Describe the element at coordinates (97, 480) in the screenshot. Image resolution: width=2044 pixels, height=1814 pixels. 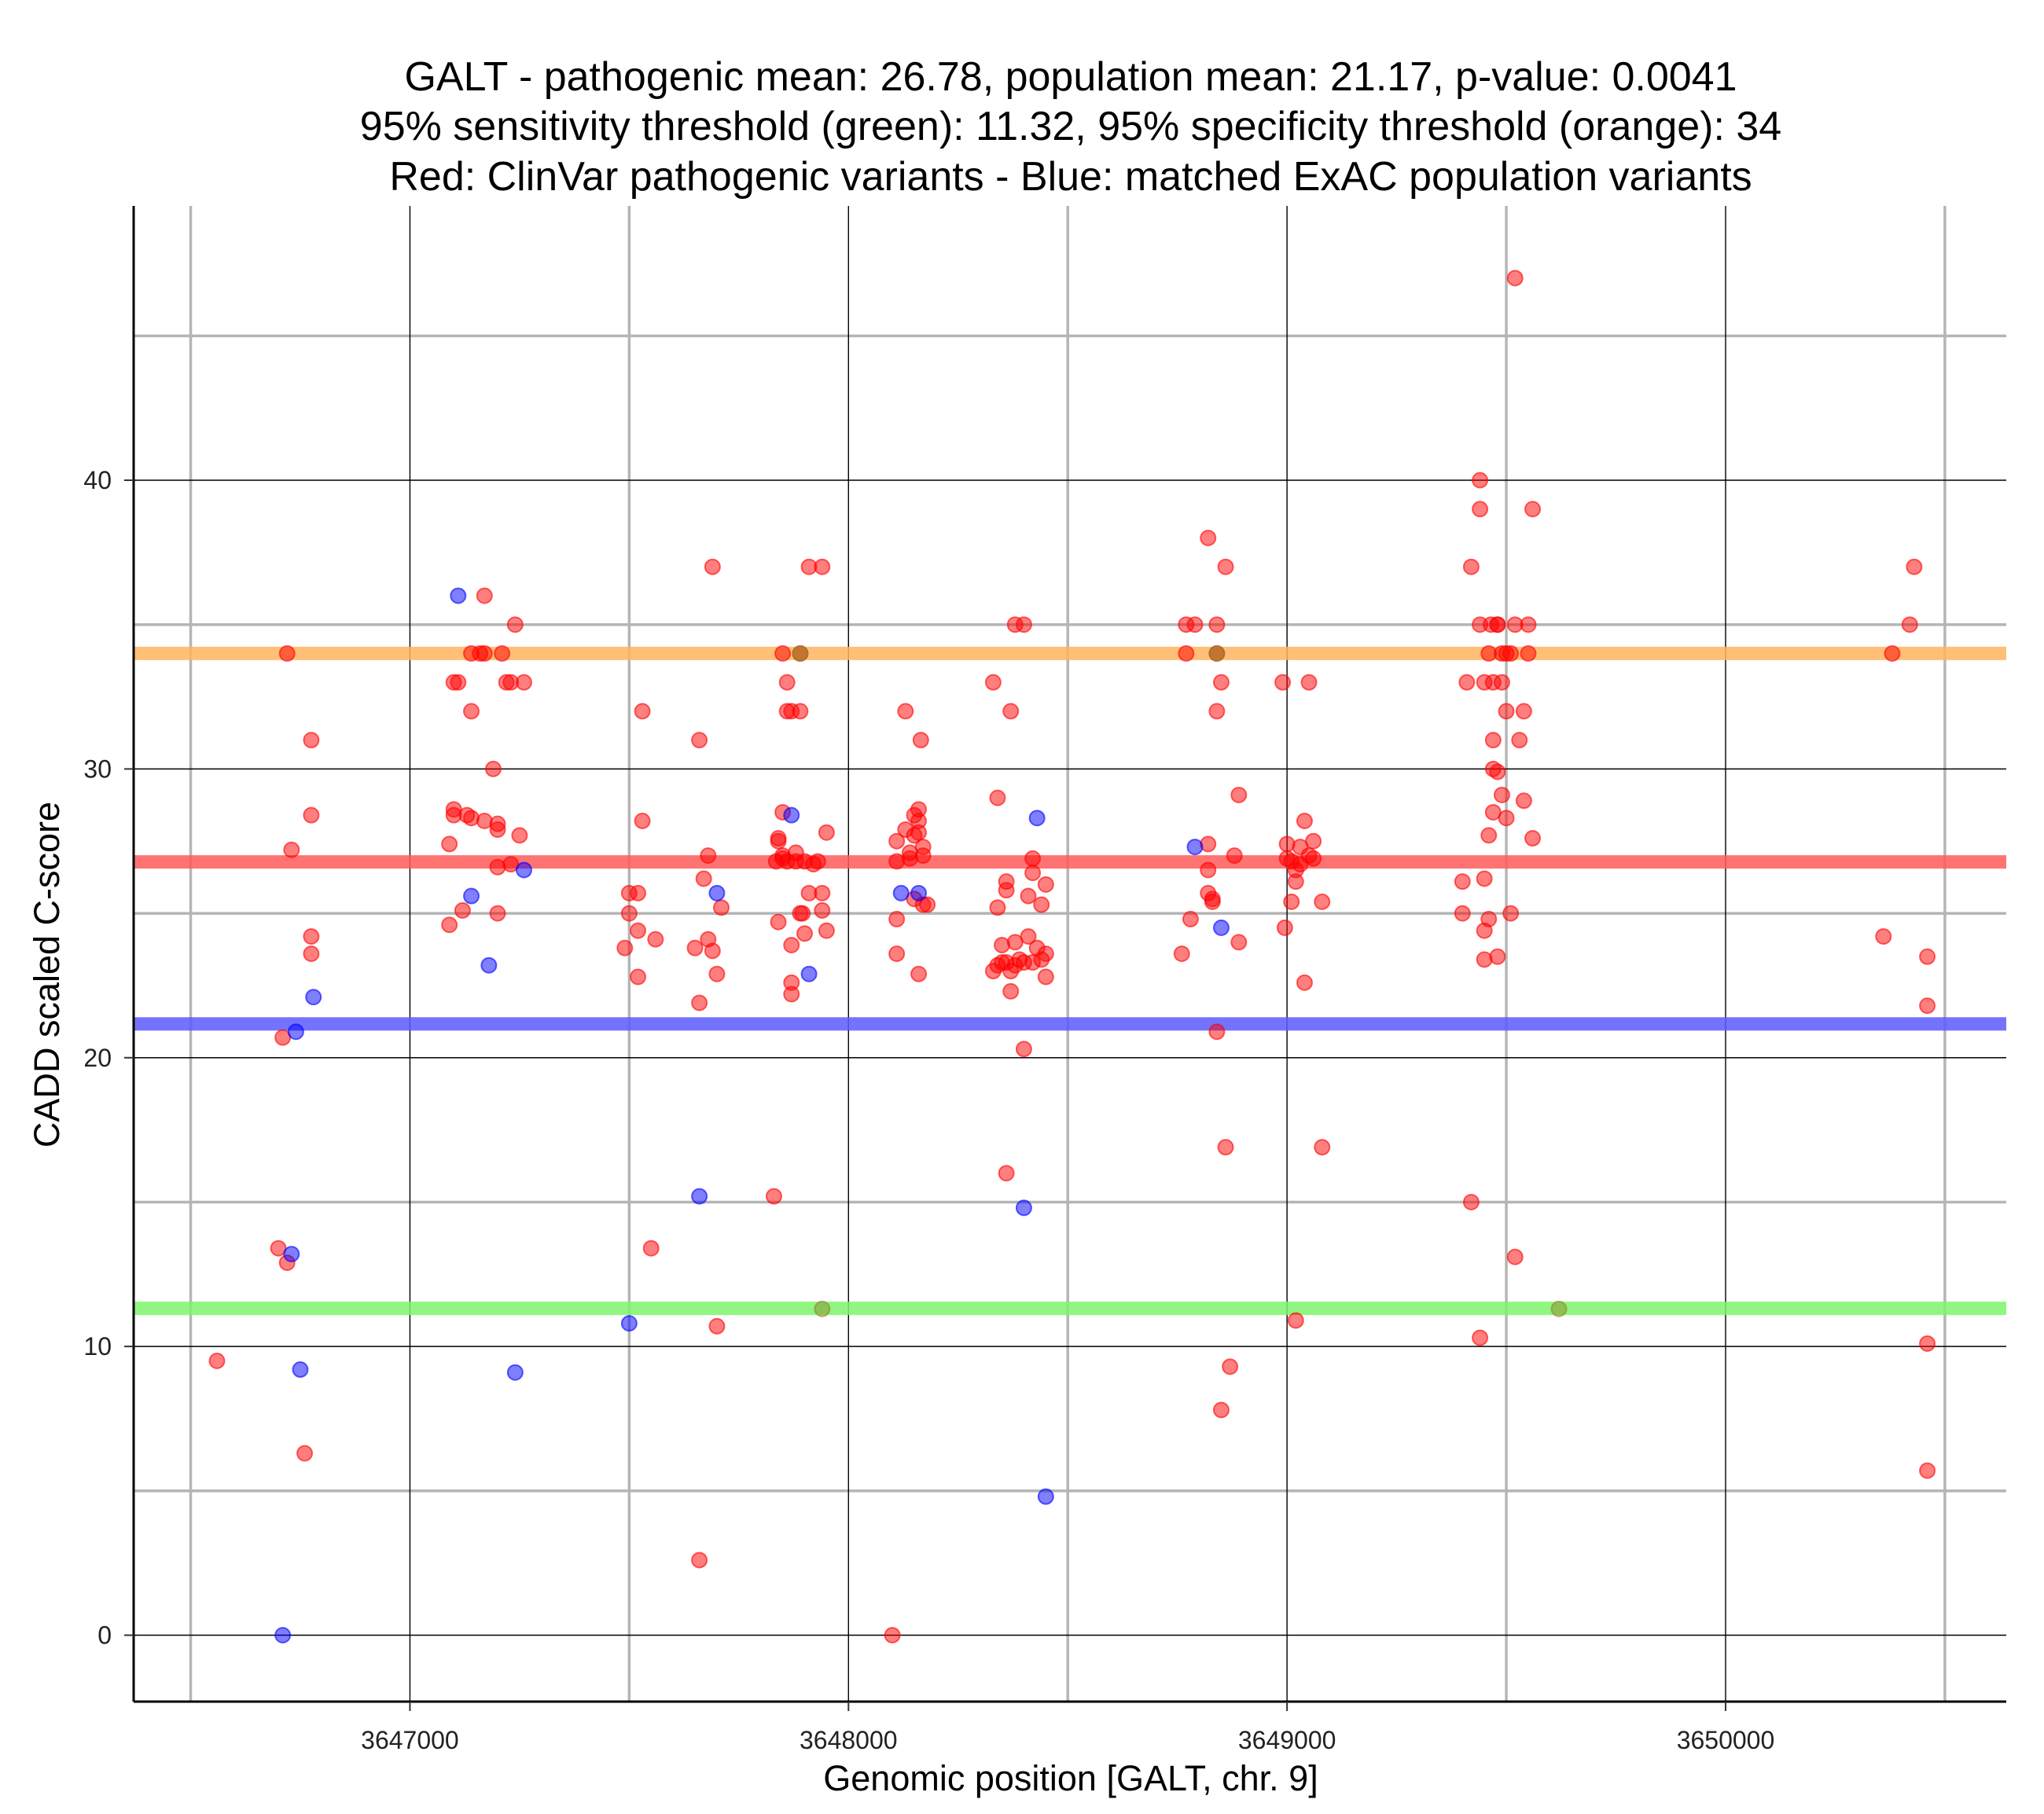
I see `y-tick-label: 40` at that location.